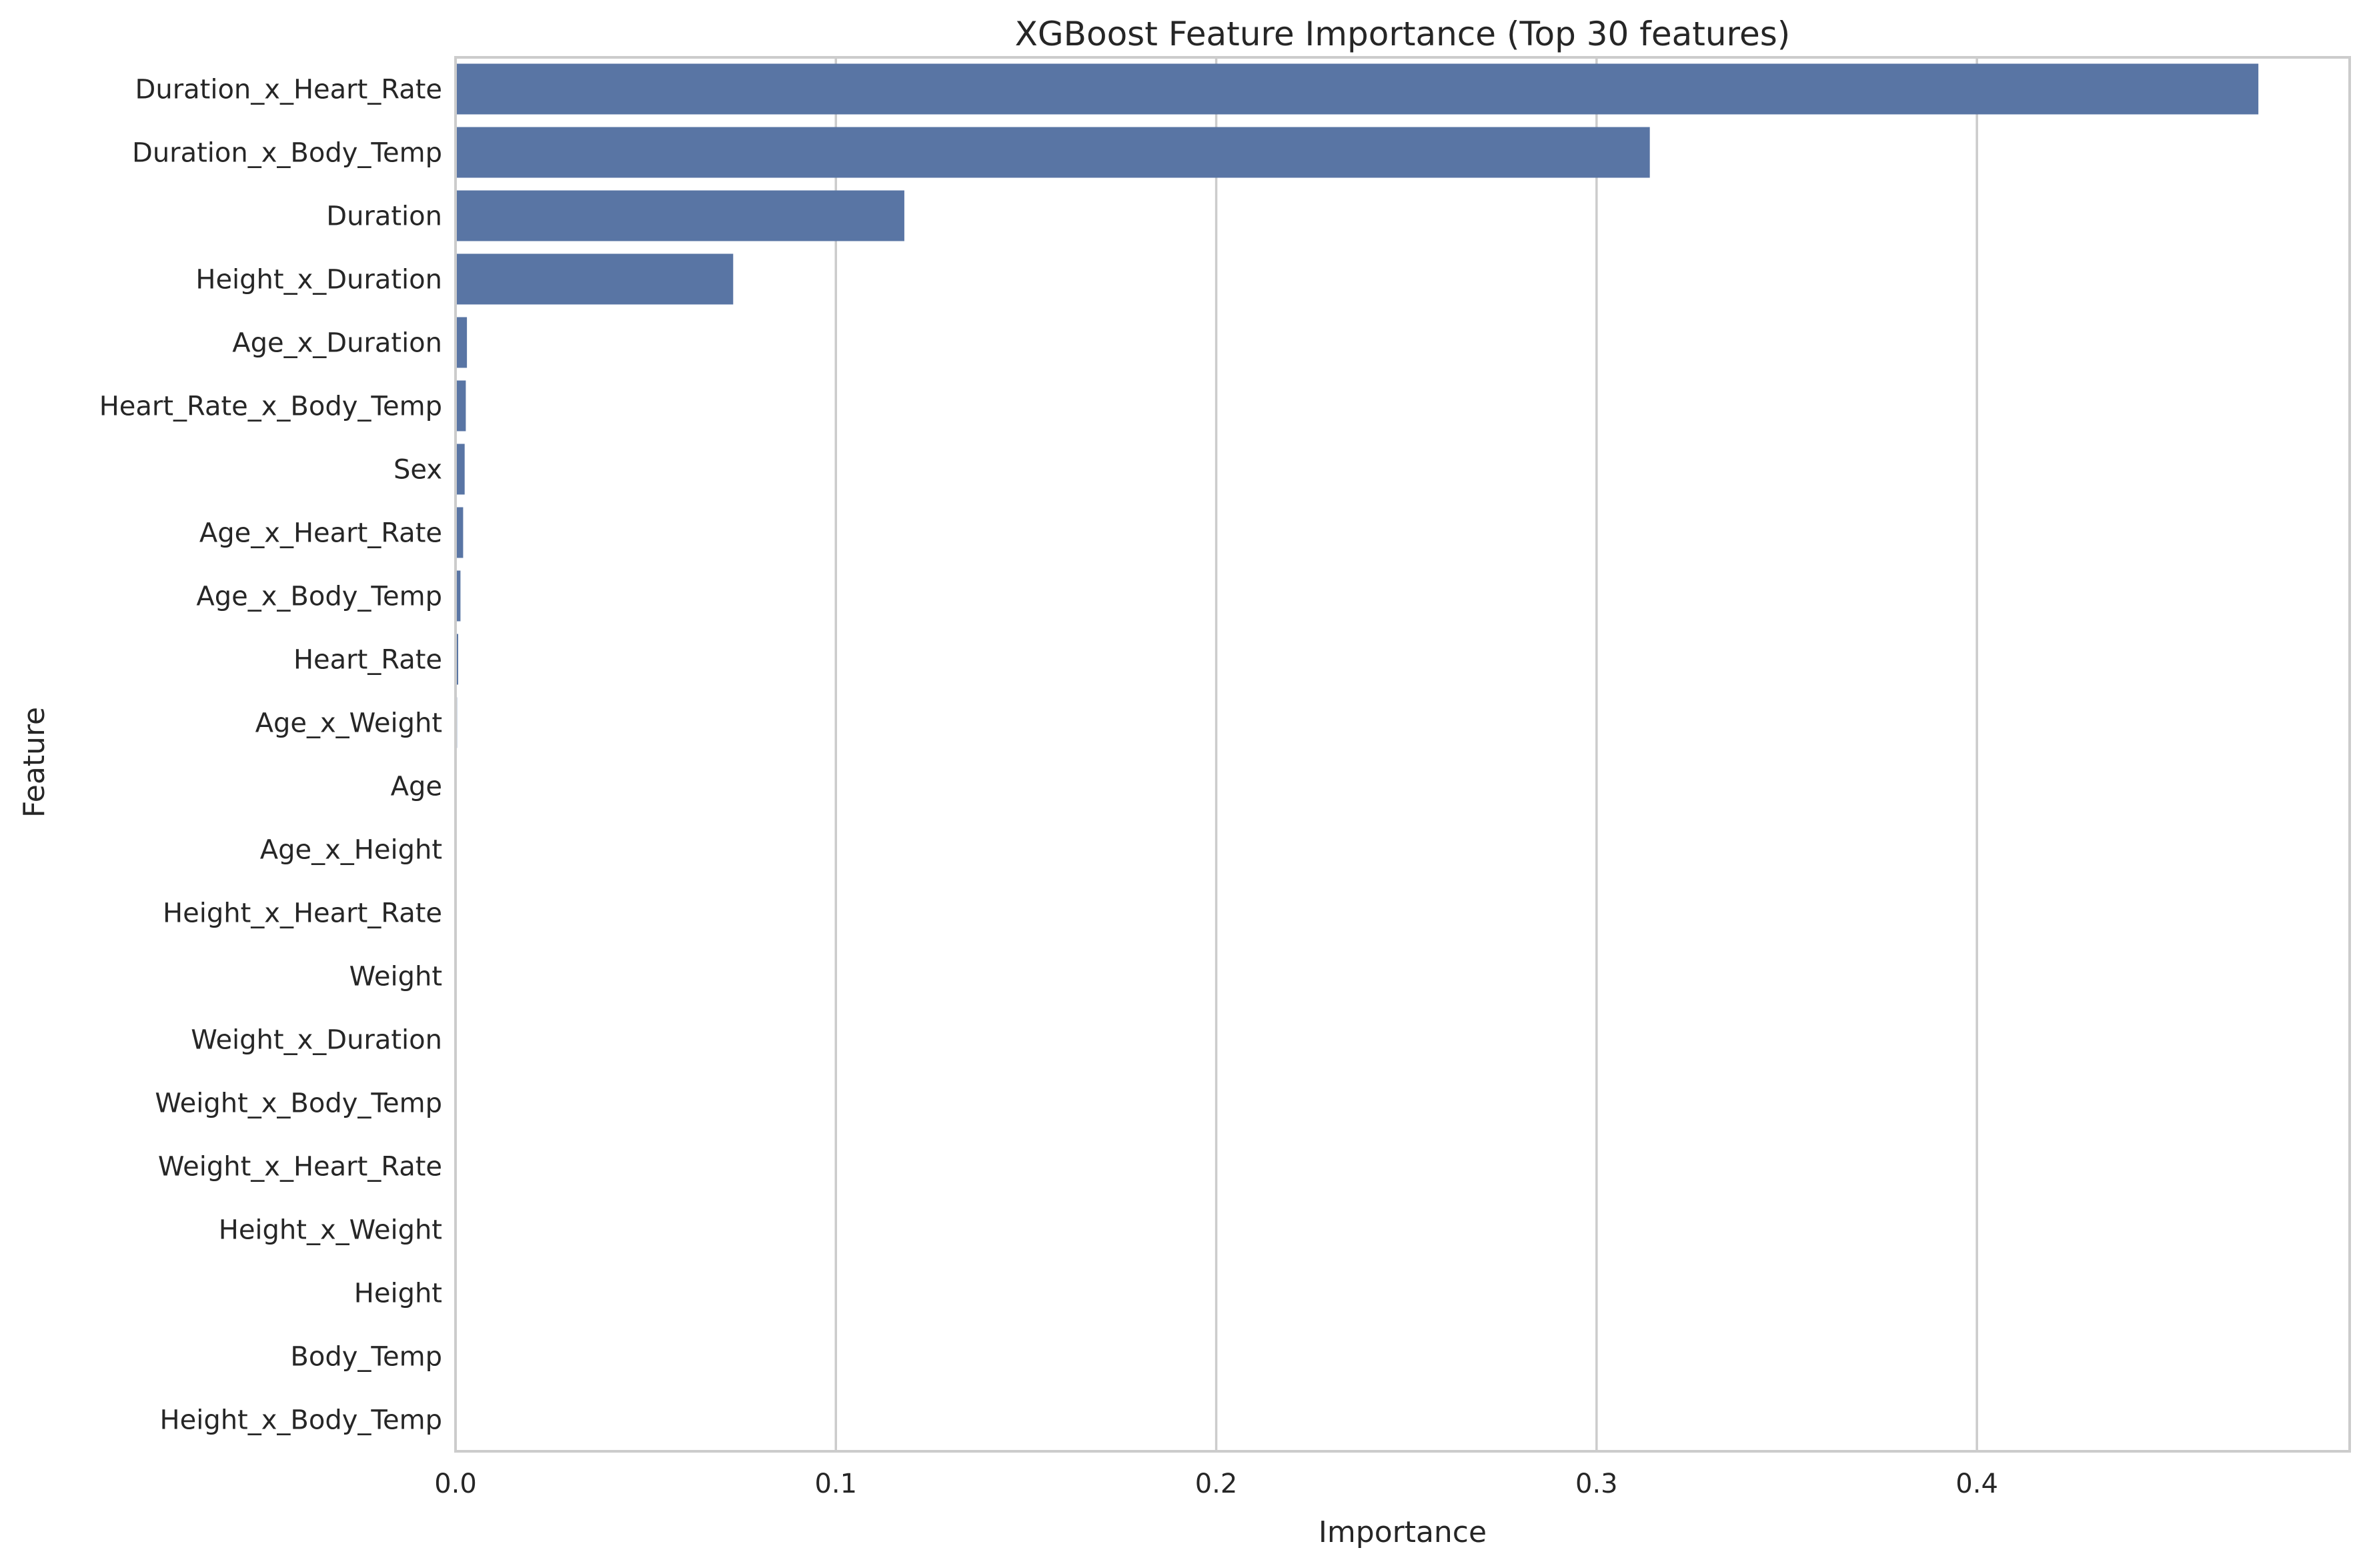  What do you see at coordinates (366, 1357) in the screenshot?
I see `y-tick-label: Body_Temp` at bounding box center [366, 1357].